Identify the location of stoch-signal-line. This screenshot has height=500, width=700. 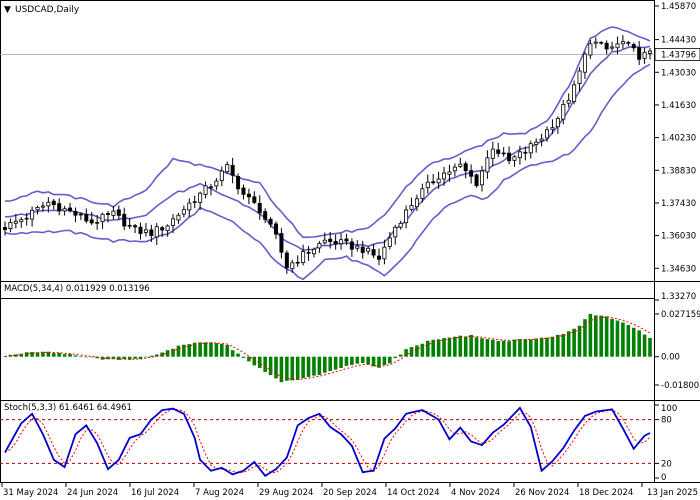
(327, 441).